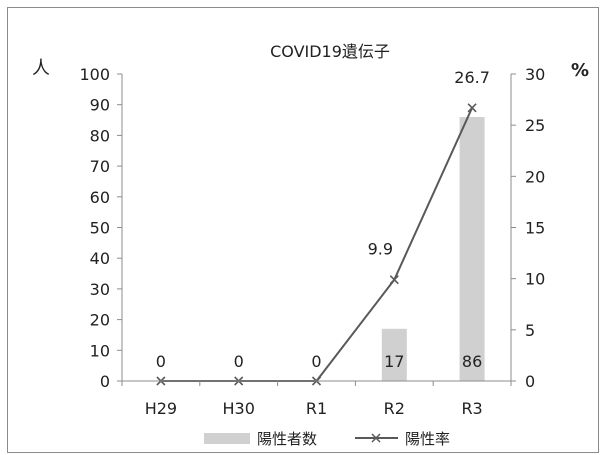  Describe the element at coordinates (472, 361) in the screenshot. I see `bar-data-label: 86` at that location.